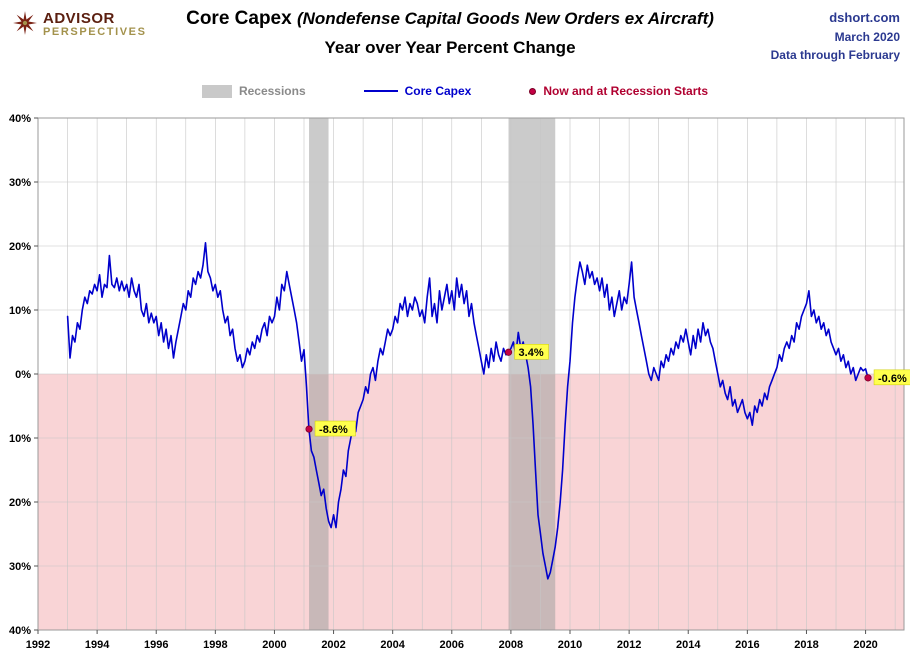 Image resolution: width=910 pixels, height=661 pixels. I want to click on svg-text: 2020, so click(865, 645).